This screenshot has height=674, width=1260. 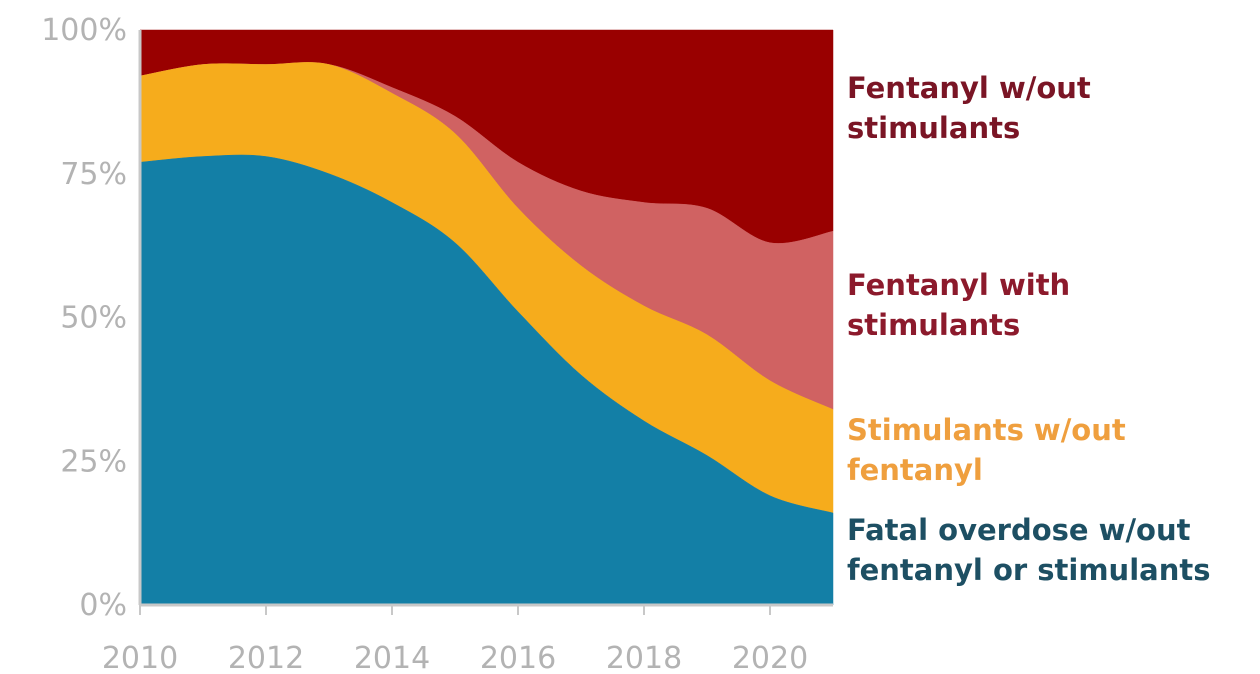 What do you see at coordinates (958, 285) in the screenshot?
I see `series-label-fentanyl-with-stimulants: Fentanyl with` at bounding box center [958, 285].